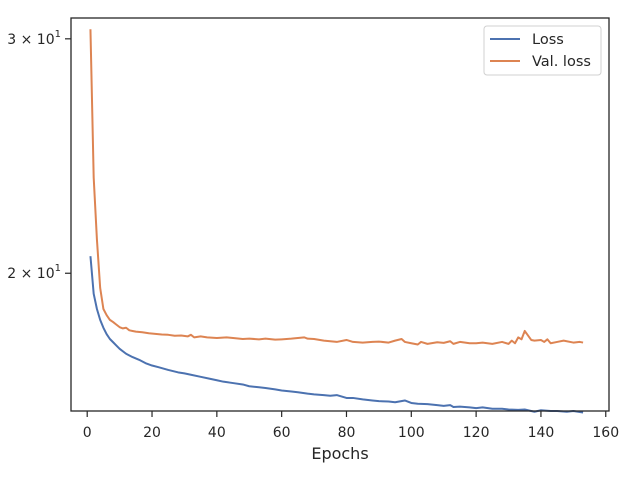 Image resolution: width=640 pixels, height=480 pixels. What do you see at coordinates (87, 433) in the screenshot?
I see `x-tick-label: 0` at bounding box center [87, 433].